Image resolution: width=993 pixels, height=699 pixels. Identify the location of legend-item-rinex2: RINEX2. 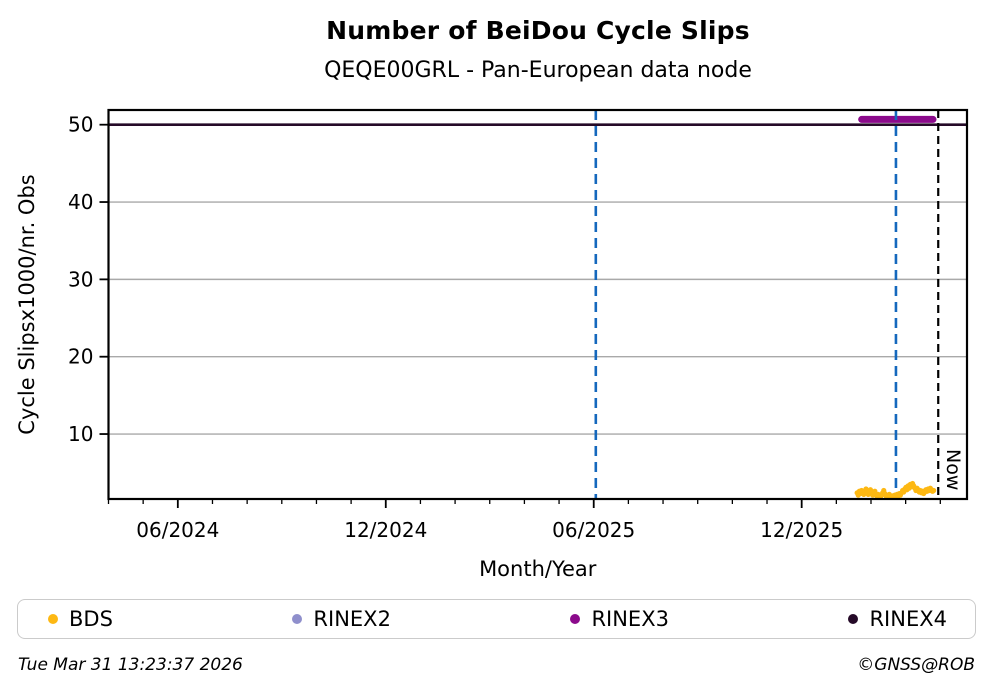
(341, 619).